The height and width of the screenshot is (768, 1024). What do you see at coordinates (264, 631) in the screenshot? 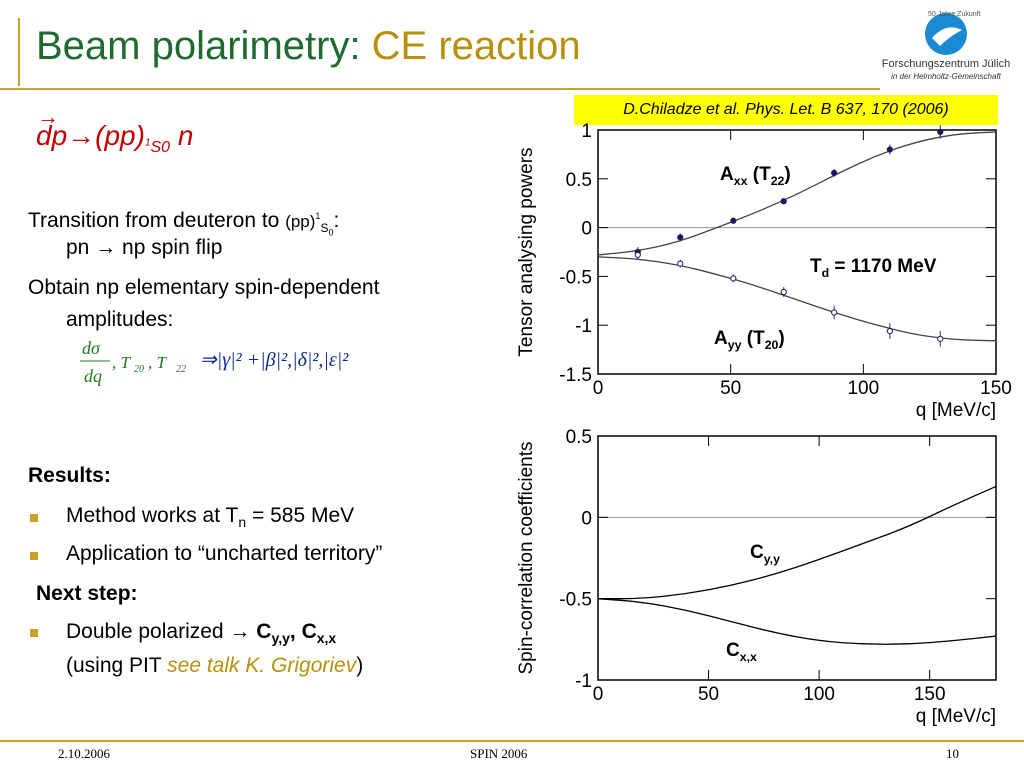
I see `bullet3-c1: C` at bounding box center [264, 631].